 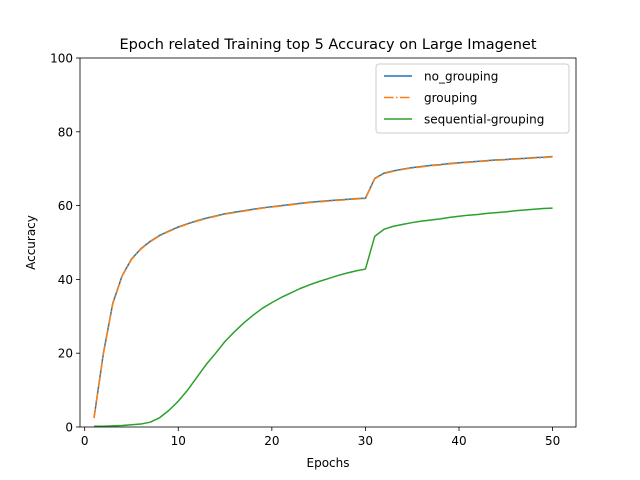 What do you see at coordinates (365, 441) in the screenshot?
I see `x-tick-label: 30` at bounding box center [365, 441].